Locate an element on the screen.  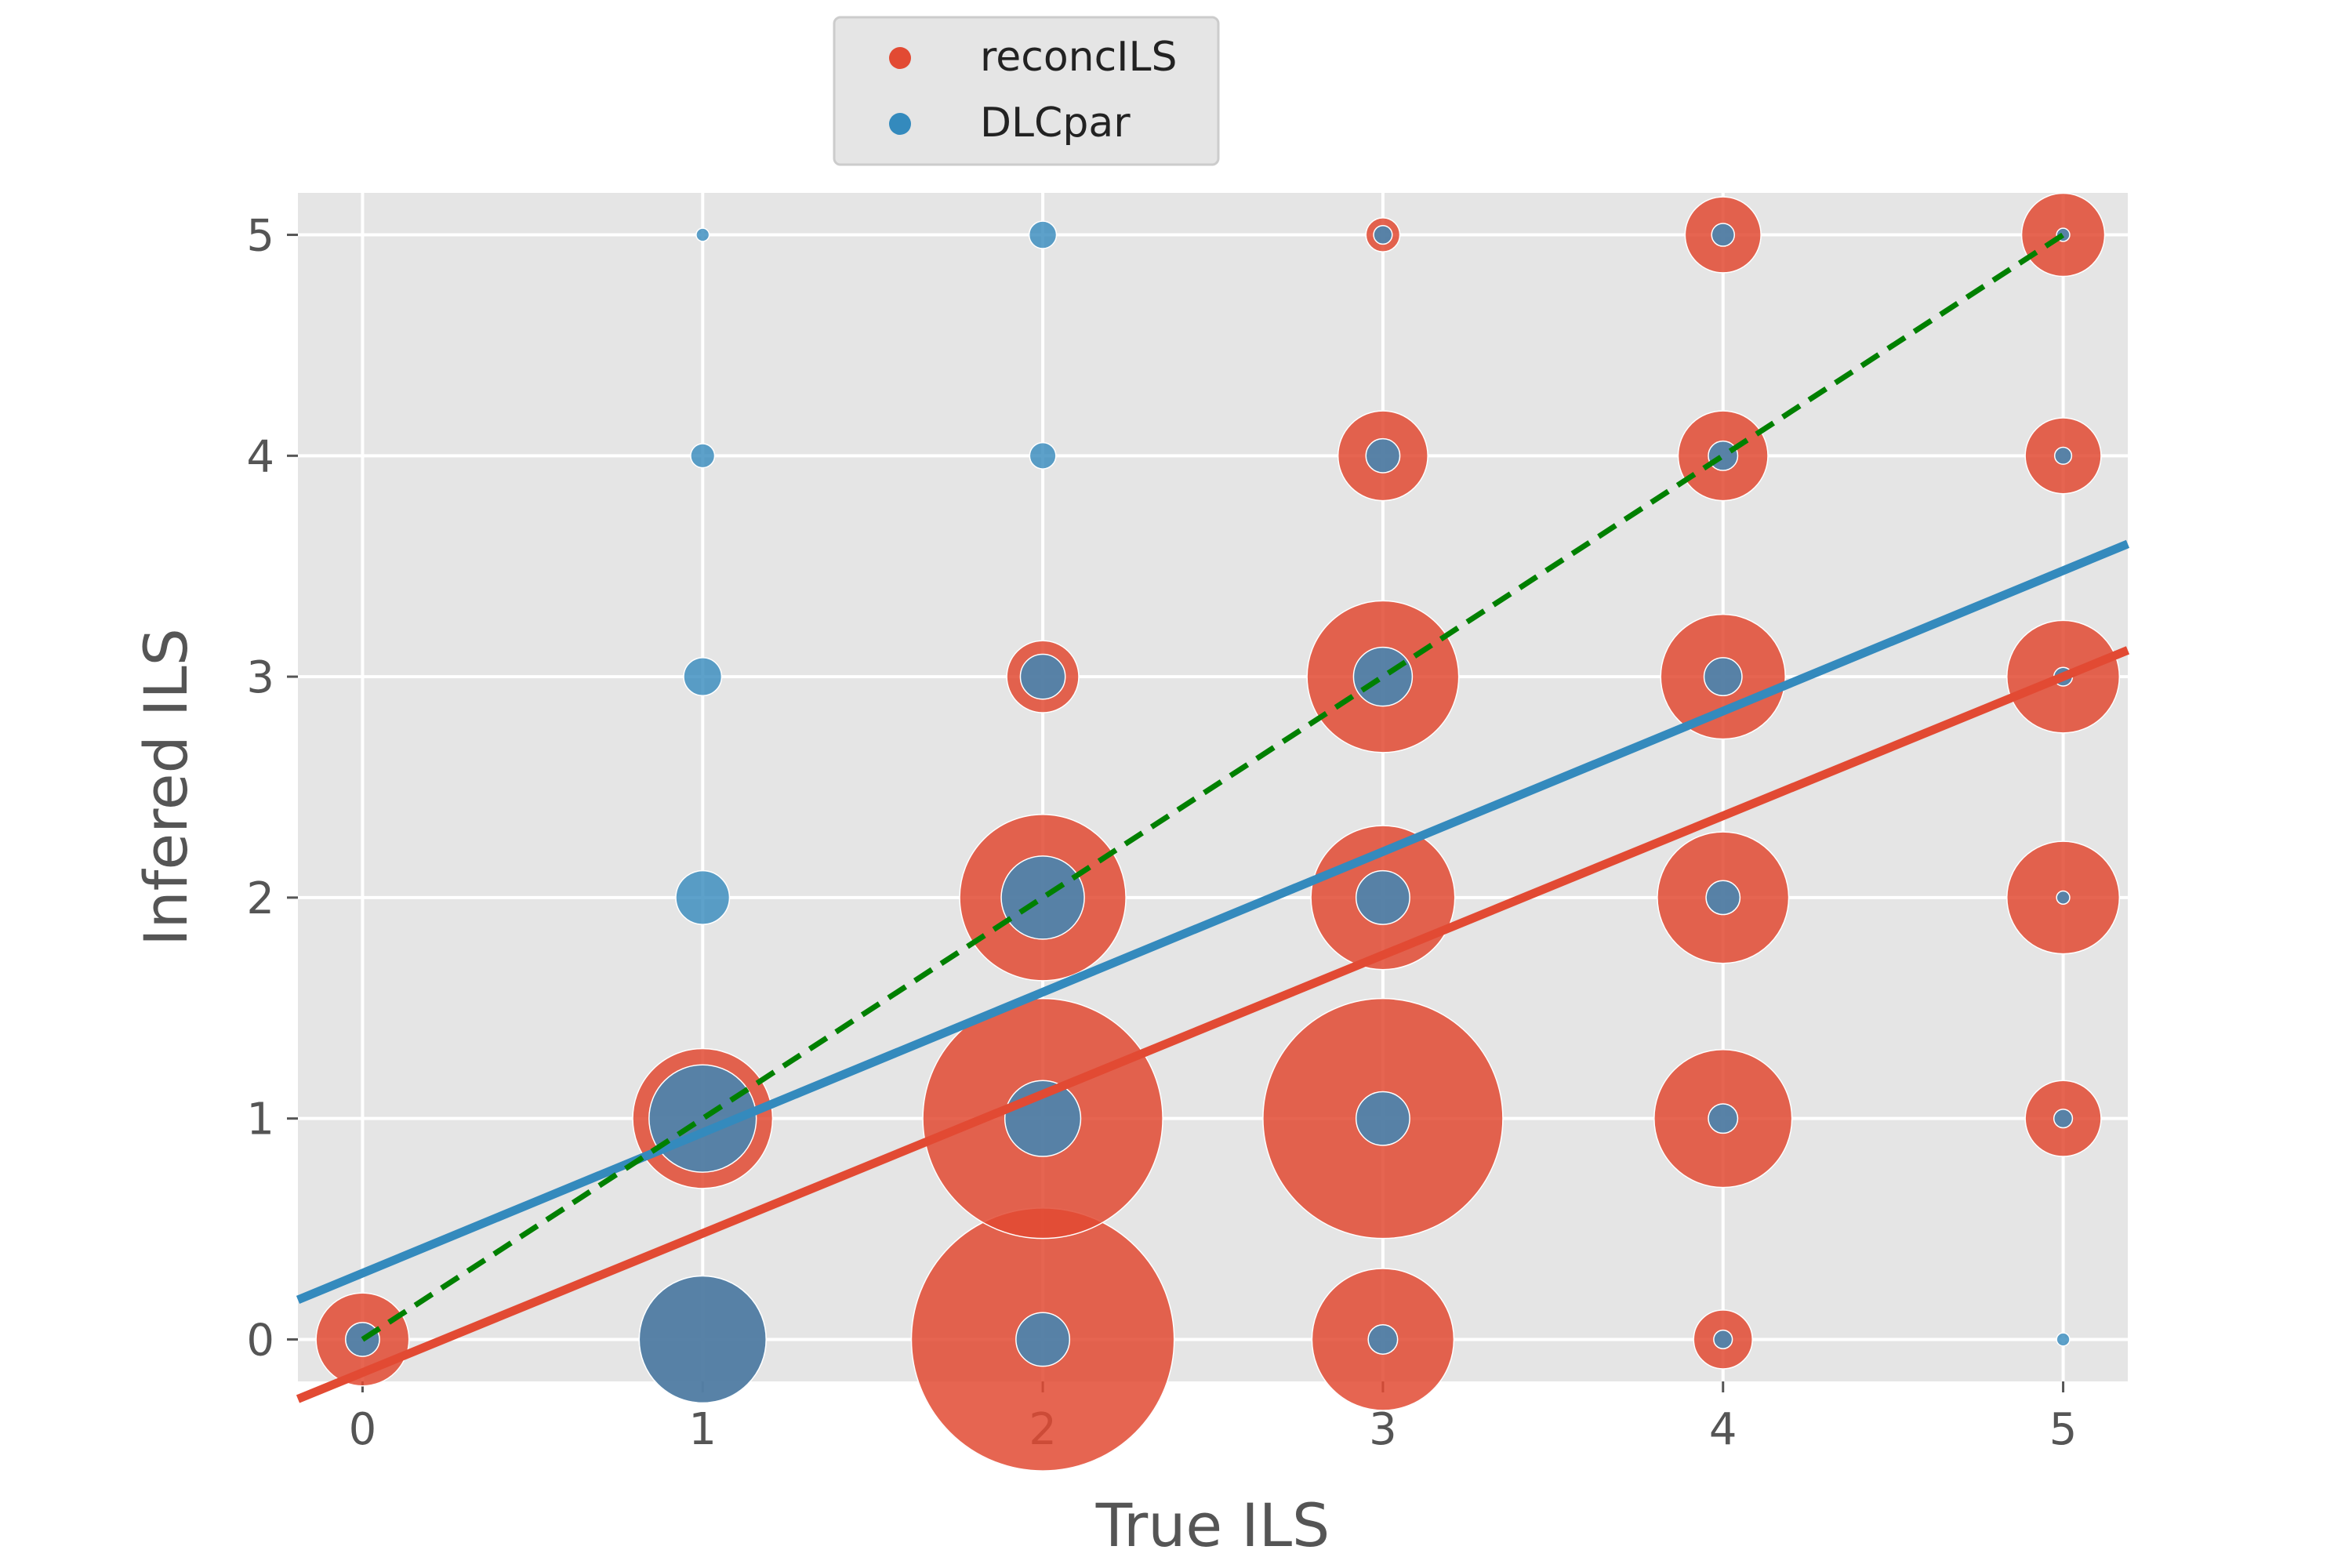
y-tick-label-0: 0 is located at coordinates (260, 1340).